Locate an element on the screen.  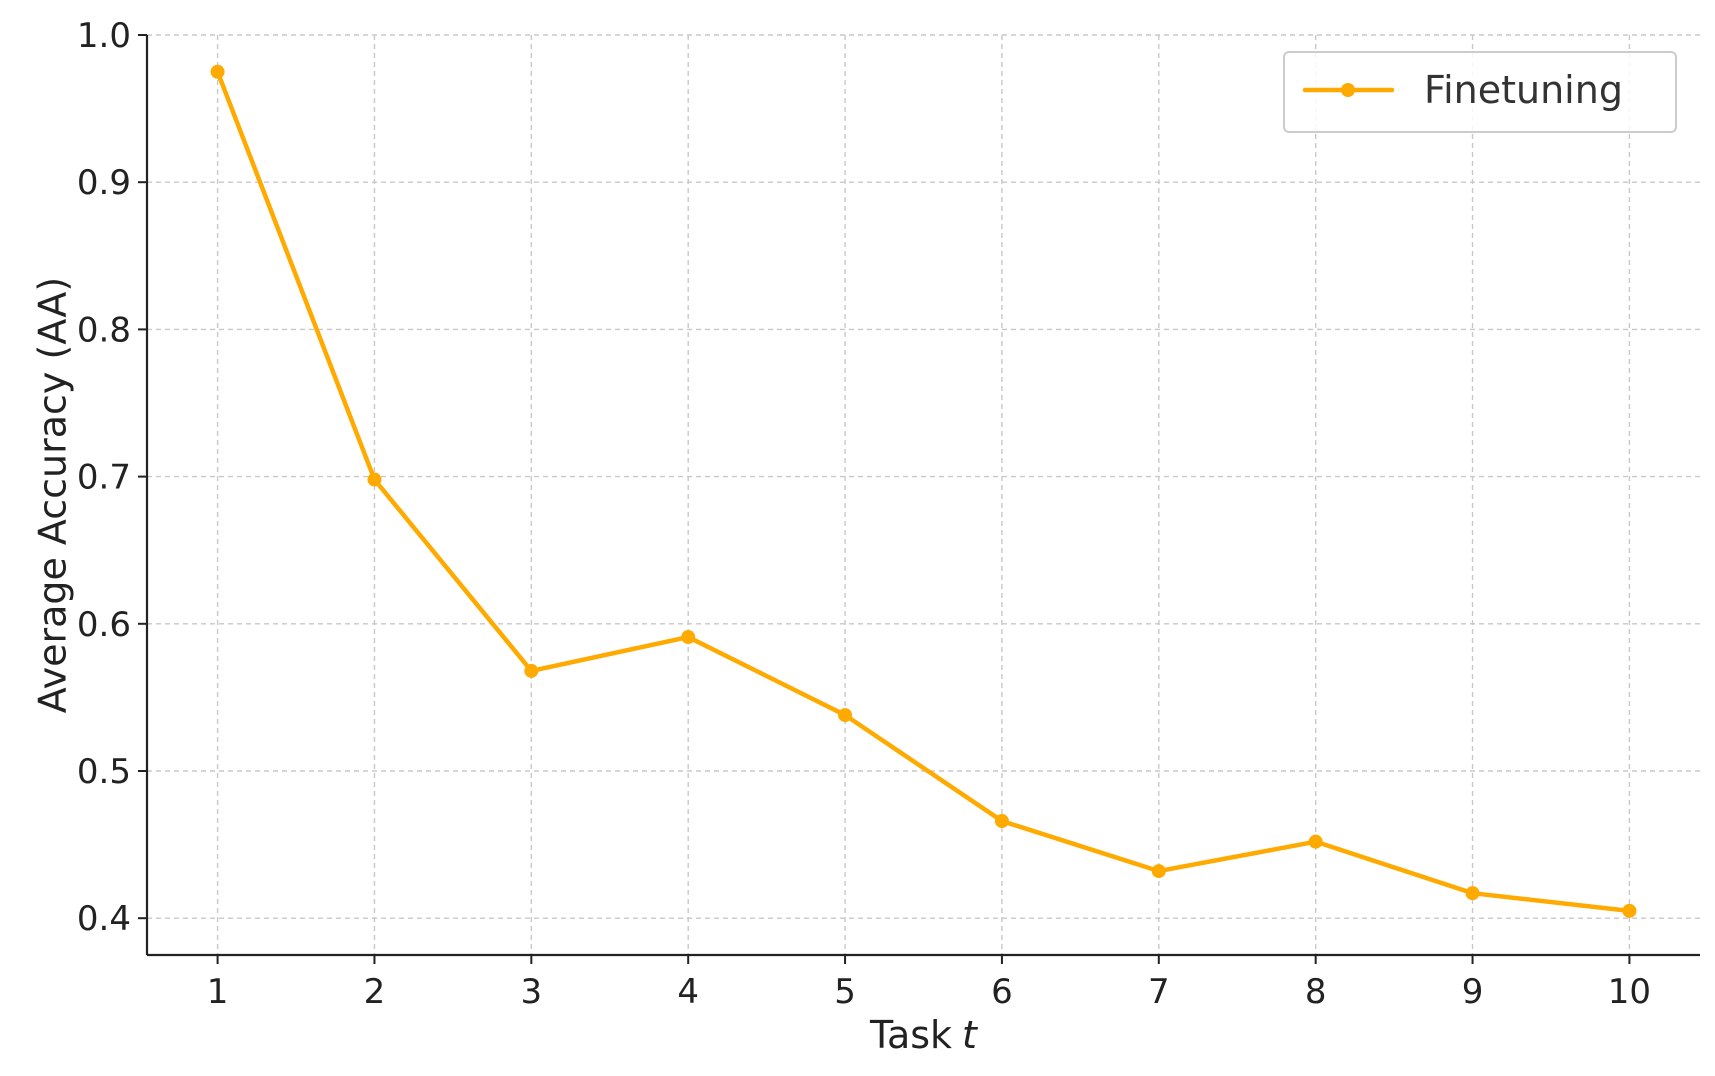
x-axis-label-variable: t is located at coordinates (970, 1035).